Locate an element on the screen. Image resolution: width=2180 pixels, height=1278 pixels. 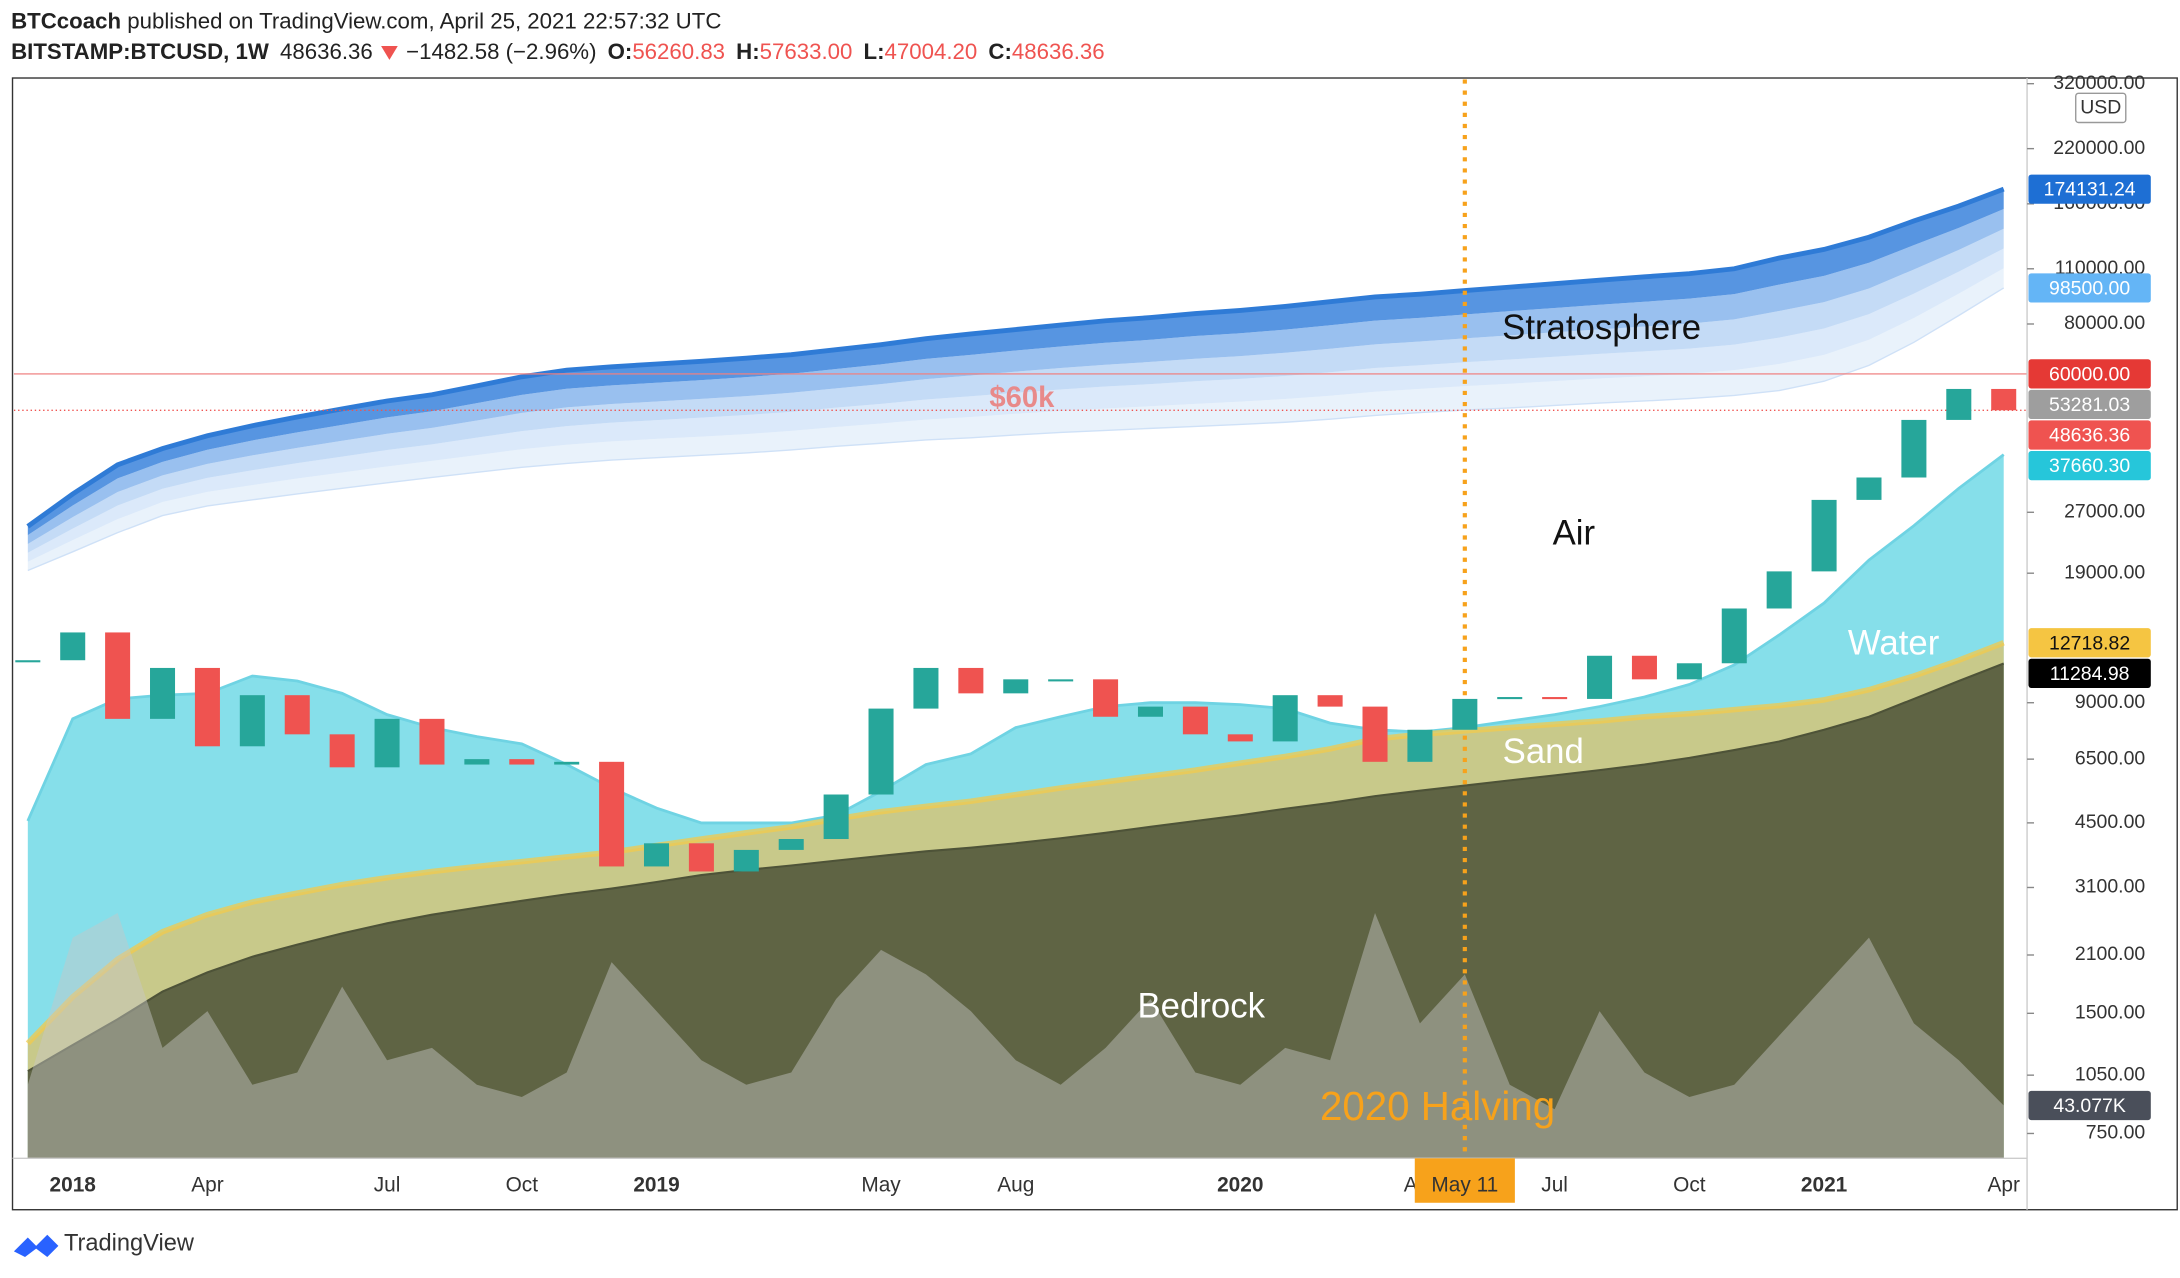
x-tick-label: 2020 is located at coordinates (1240, 1185).